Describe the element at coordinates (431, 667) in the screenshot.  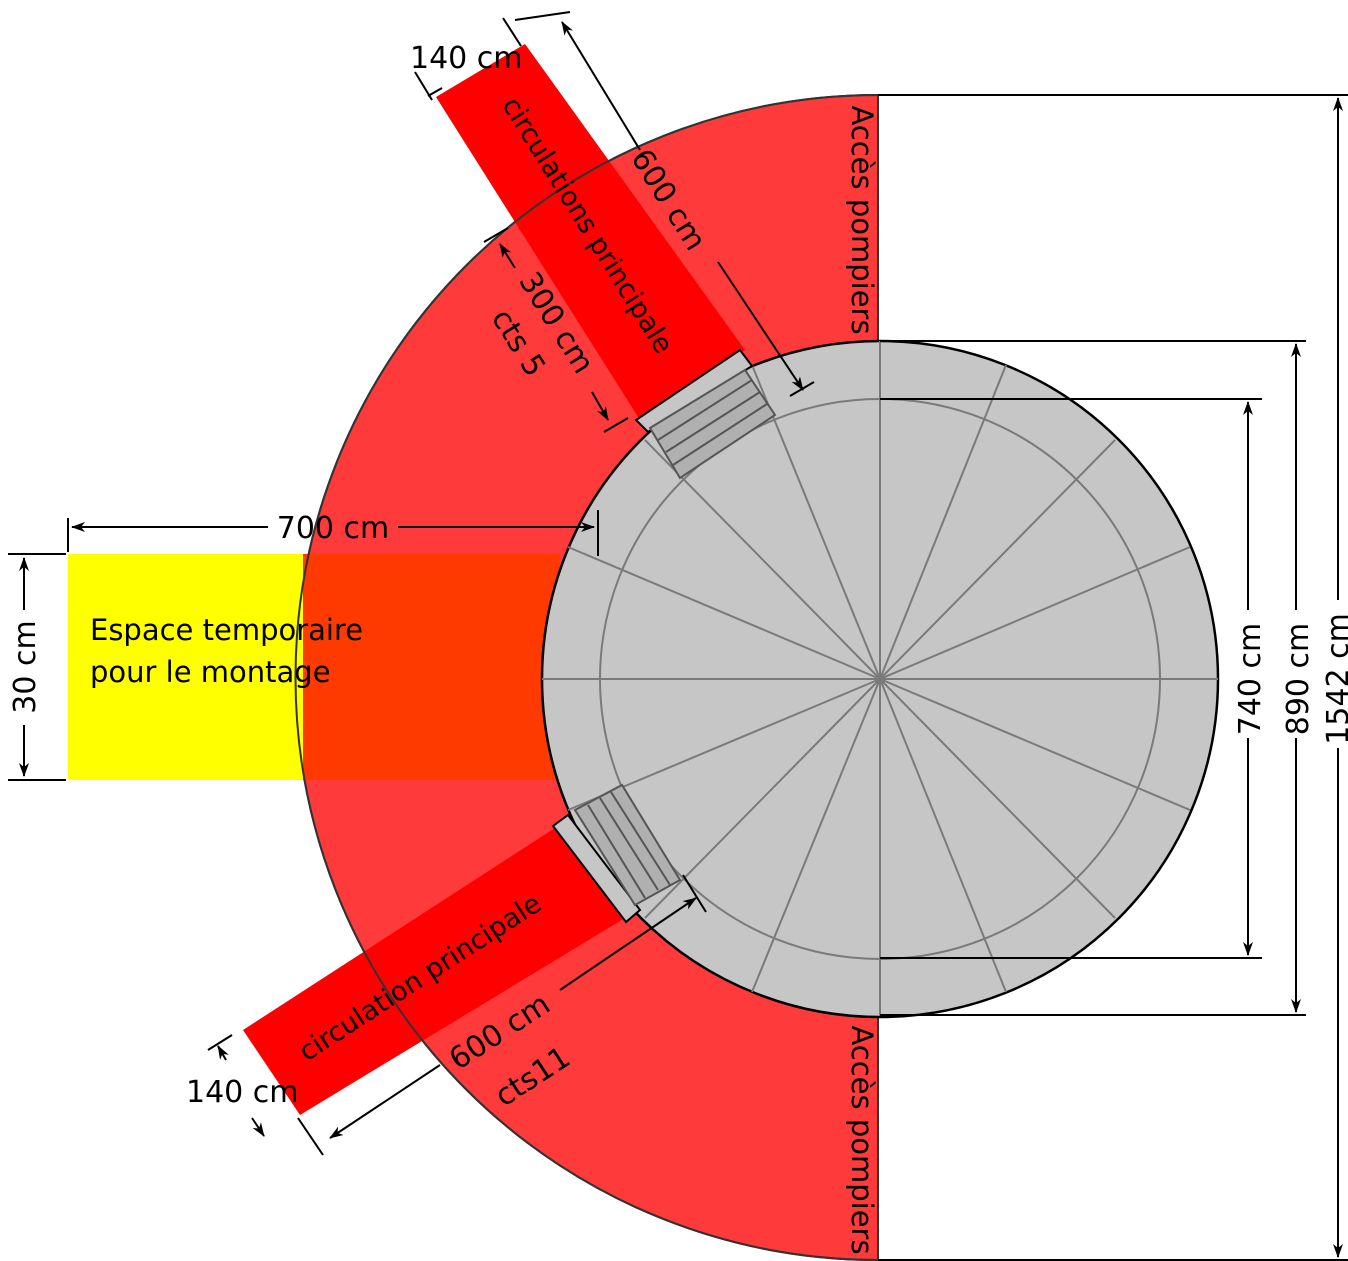
I see `staging-overlap` at that location.